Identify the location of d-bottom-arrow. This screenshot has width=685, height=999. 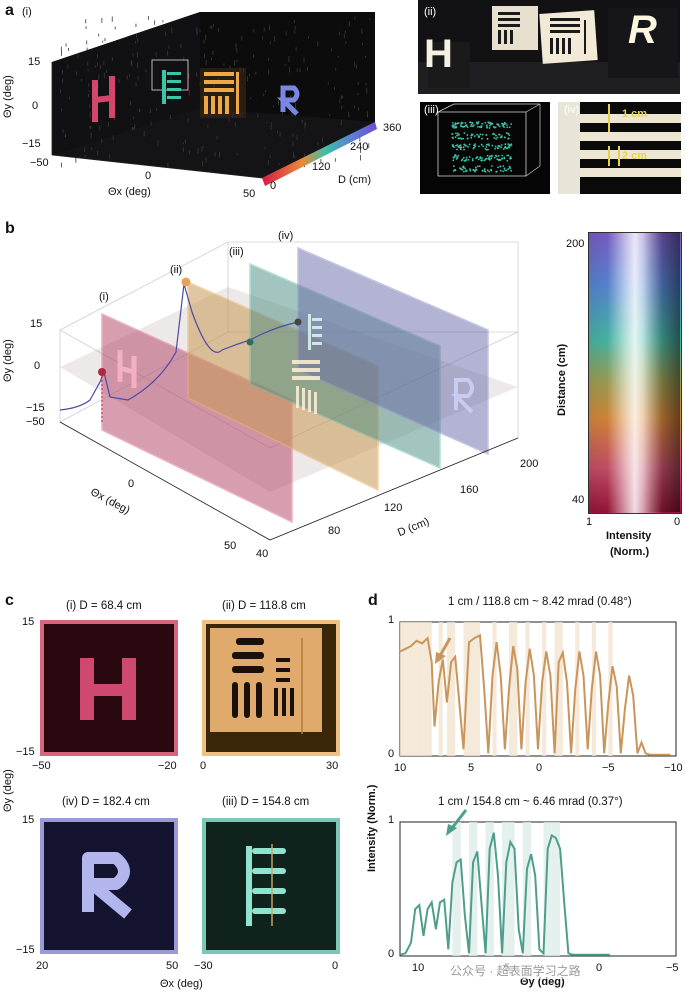
(459, 819).